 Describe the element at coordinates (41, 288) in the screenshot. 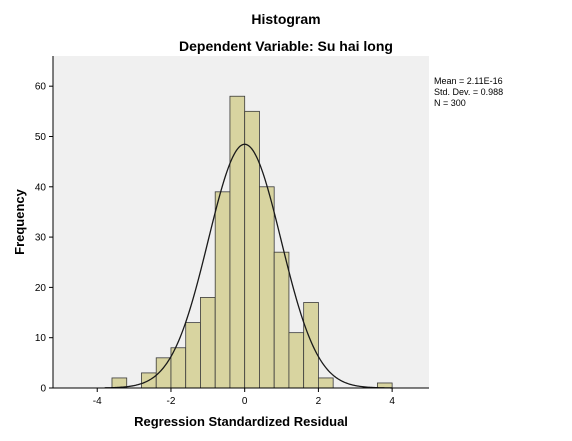

I see `y-tick-label: 20` at that location.